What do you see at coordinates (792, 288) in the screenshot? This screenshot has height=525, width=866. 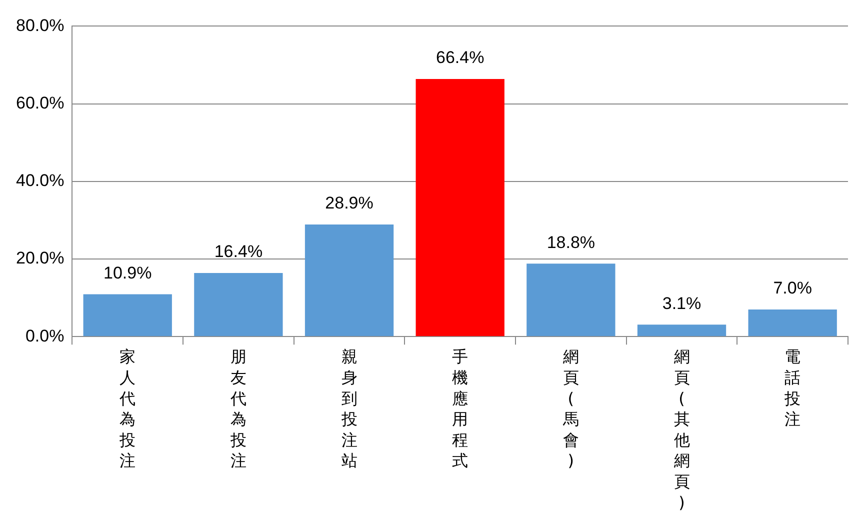 I see `data-label: 7.0%` at bounding box center [792, 288].